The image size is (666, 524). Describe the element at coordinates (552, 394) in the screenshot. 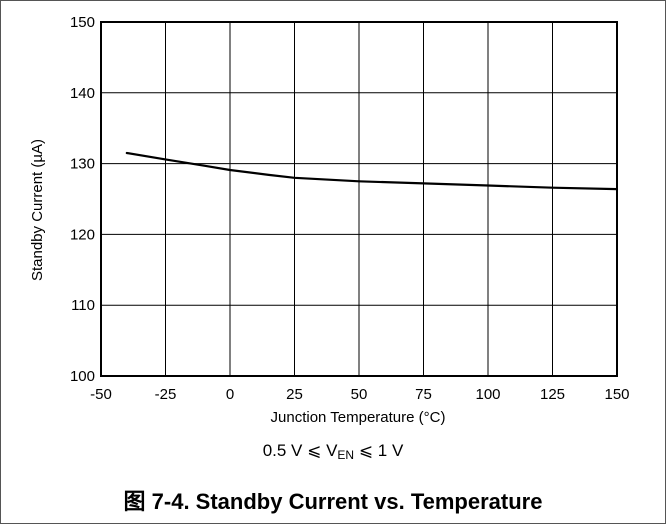

I see `x-tick-label: 125` at that location.